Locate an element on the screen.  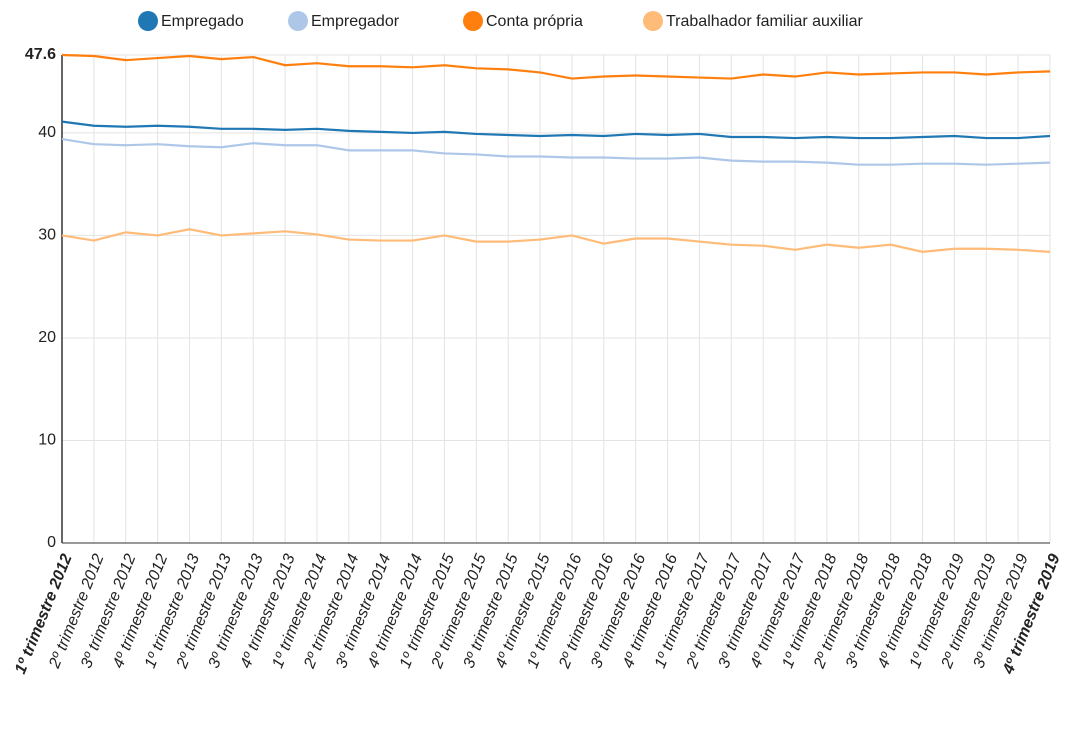
legend-label: Conta própria is located at coordinates (534, 21).